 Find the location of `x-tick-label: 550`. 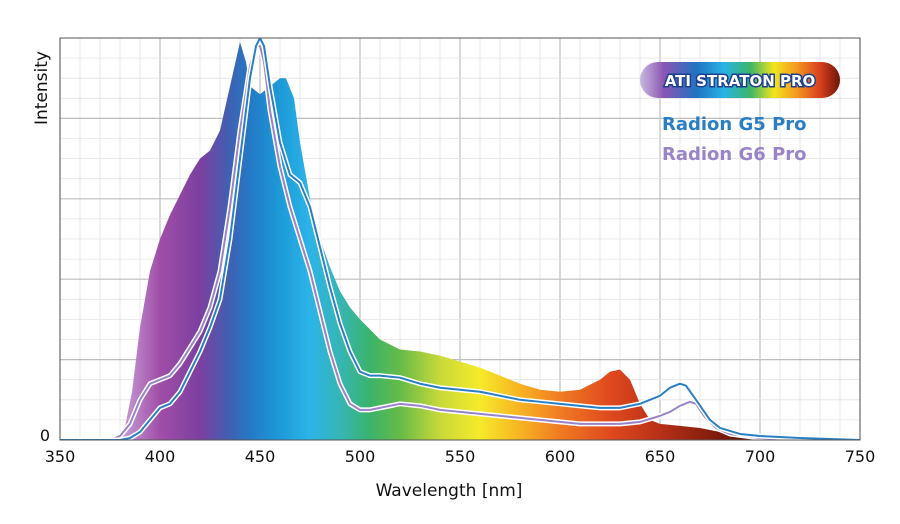

x-tick-label: 550 is located at coordinates (460, 456).